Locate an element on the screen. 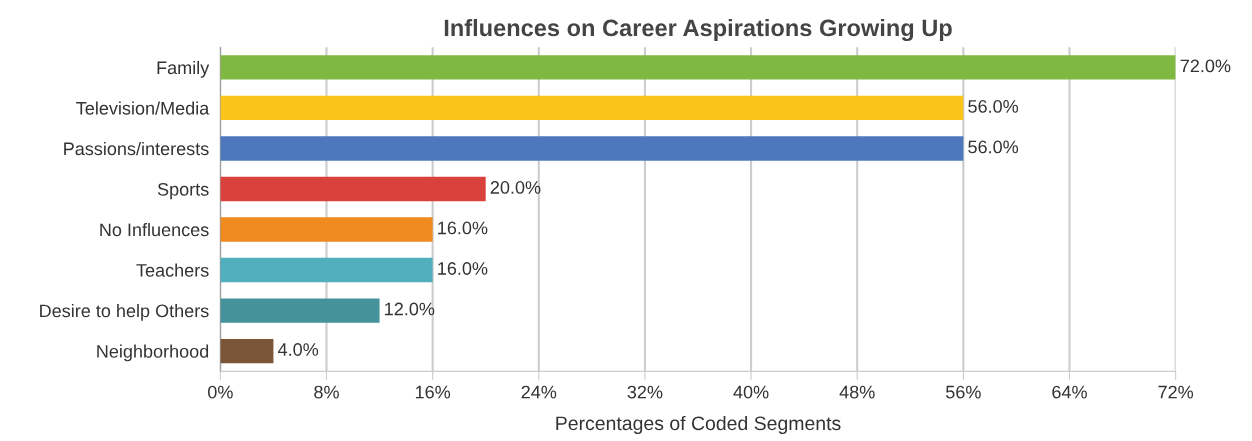 This screenshot has height=441, width=1252. data-label: 12.0% is located at coordinates (410, 309).